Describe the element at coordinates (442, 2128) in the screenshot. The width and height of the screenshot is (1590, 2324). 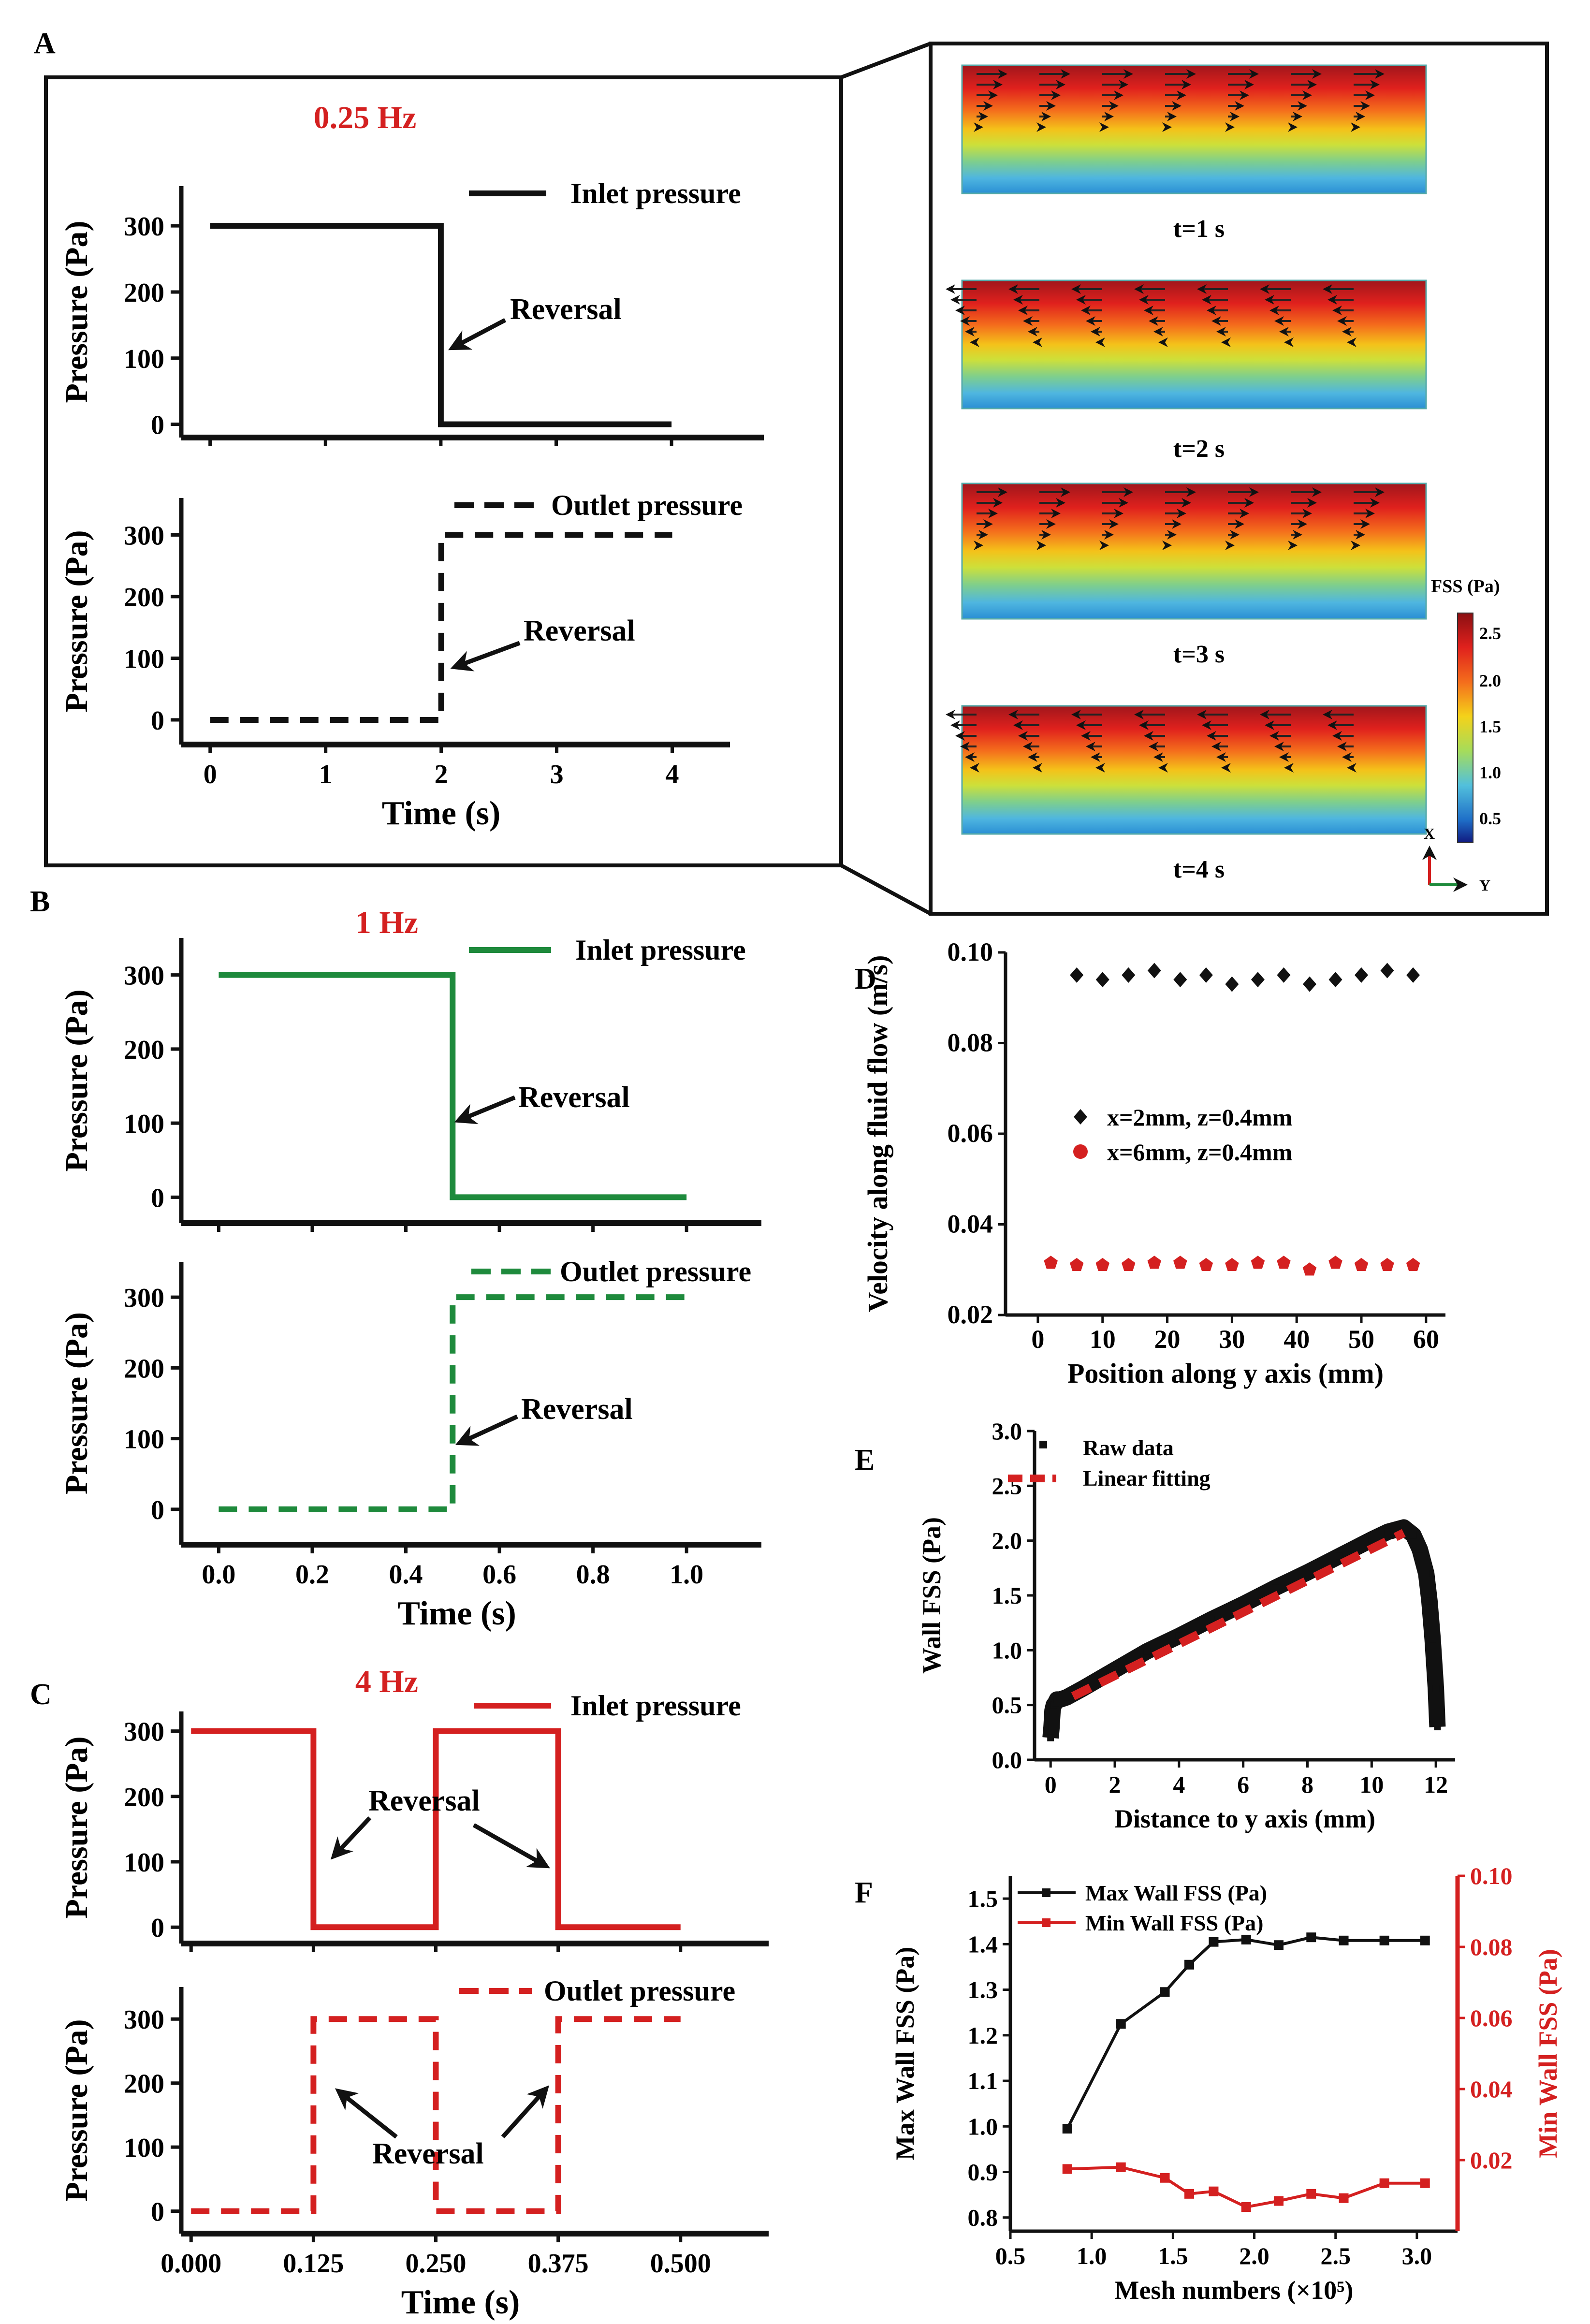
I see `panel-c-outlet-reversal: Reversal` at that location.